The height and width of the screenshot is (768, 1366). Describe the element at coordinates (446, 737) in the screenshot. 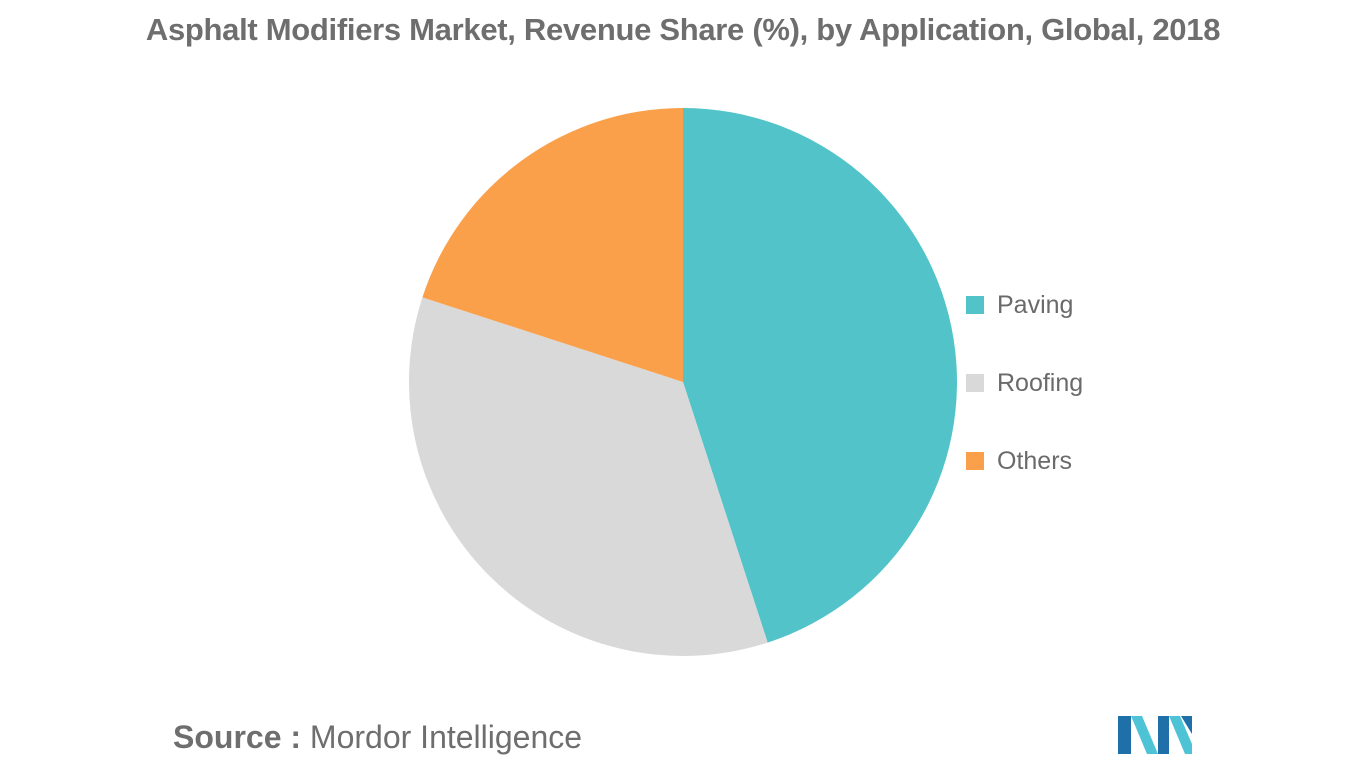

I see `source-value: Mordor Intelligence` at that location.